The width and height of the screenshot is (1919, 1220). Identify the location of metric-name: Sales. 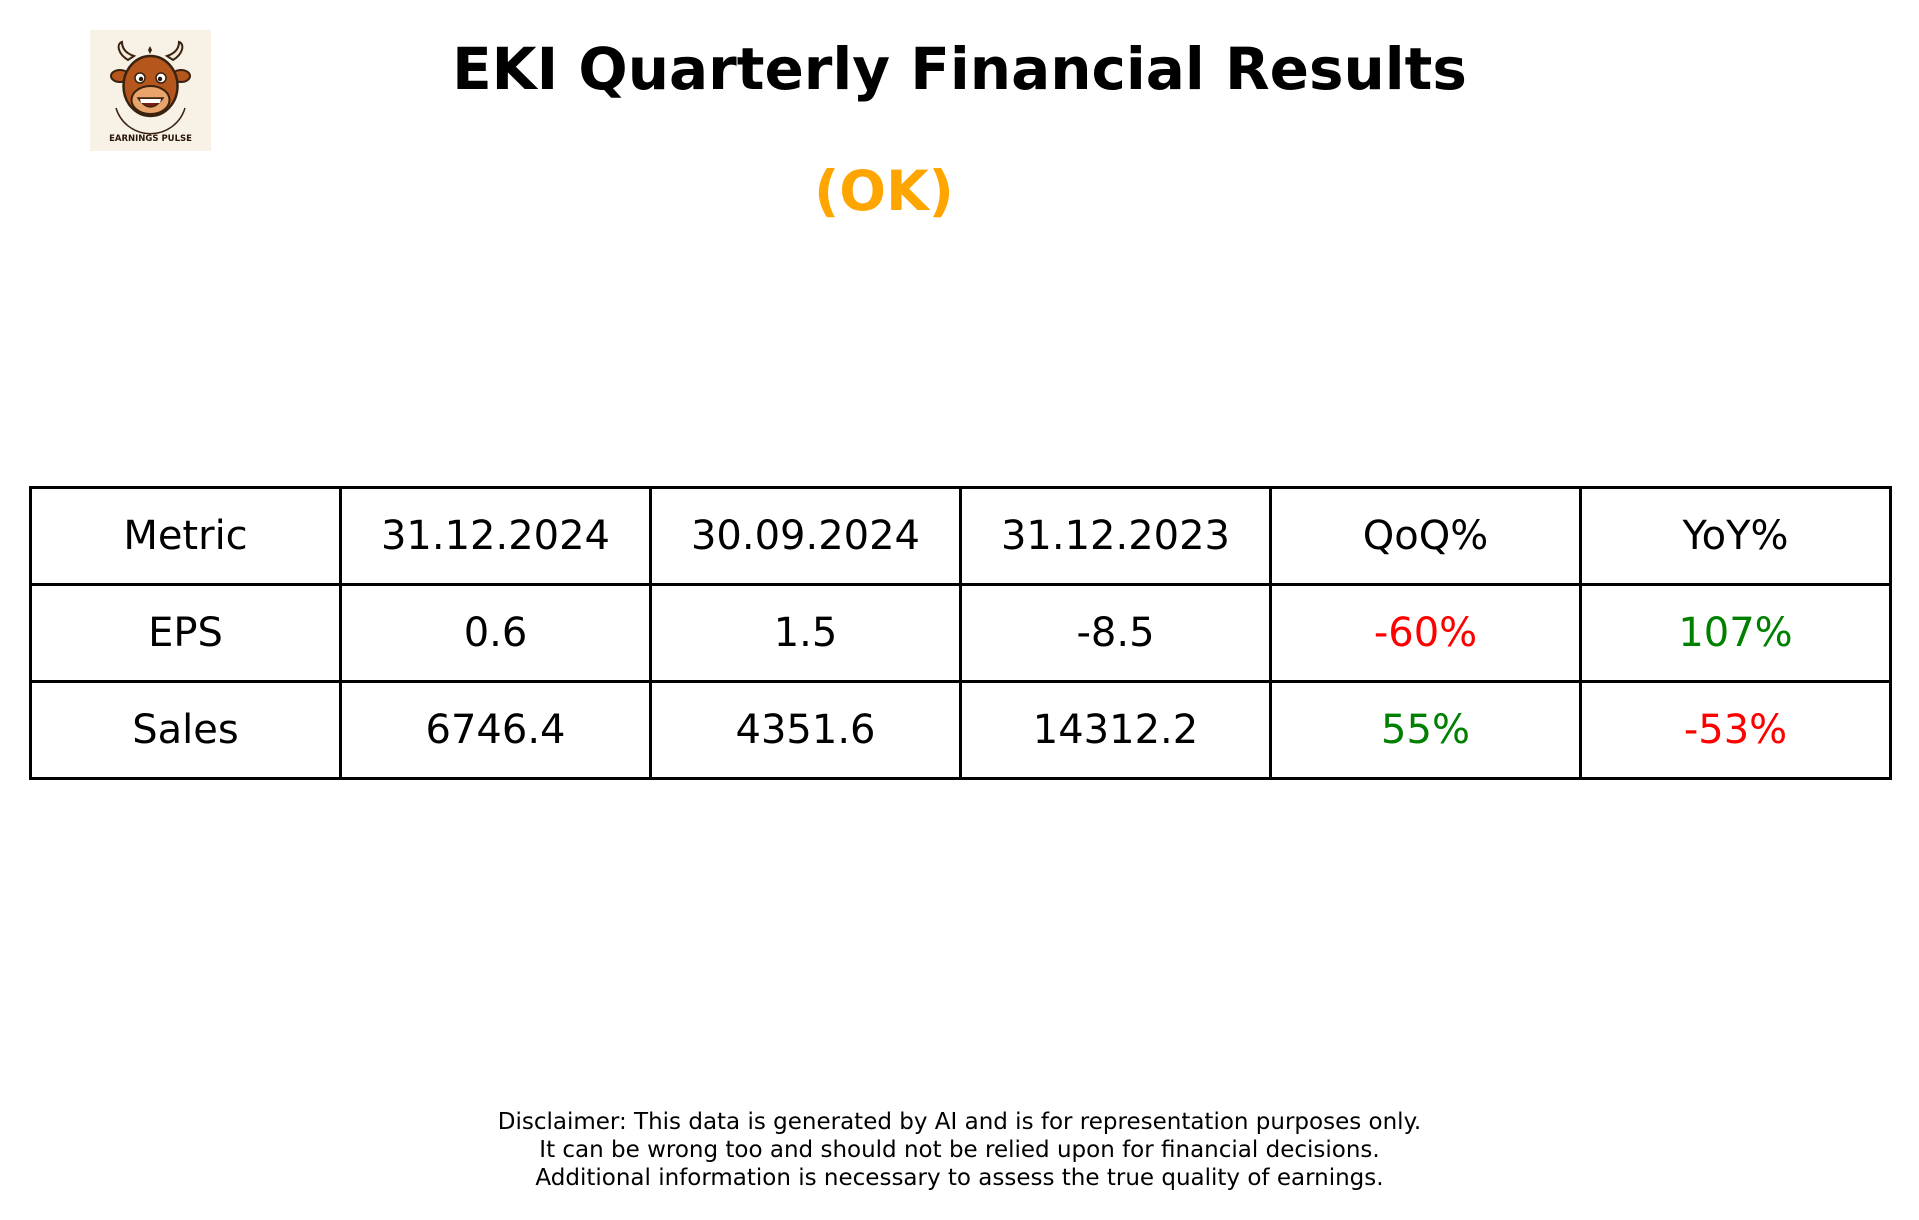
(185, 730).